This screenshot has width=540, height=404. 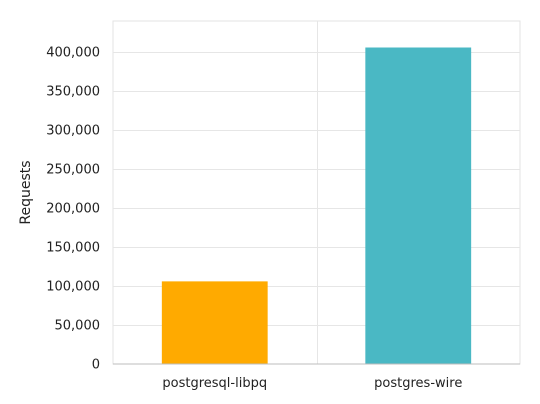 What do you see at coordinates (73, 248) in the screenshot?
I see `y-tick-label: 150,000` at bounding box center [73, 248].